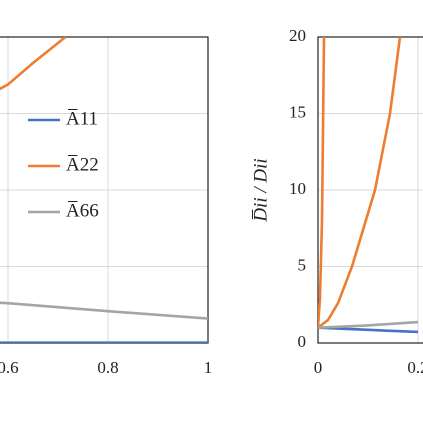 This screenshot has height=423, width=423. Describe the element at coordinates (107, 367) in the screenshot. I see `x-tick-label: 0.8` at that location.